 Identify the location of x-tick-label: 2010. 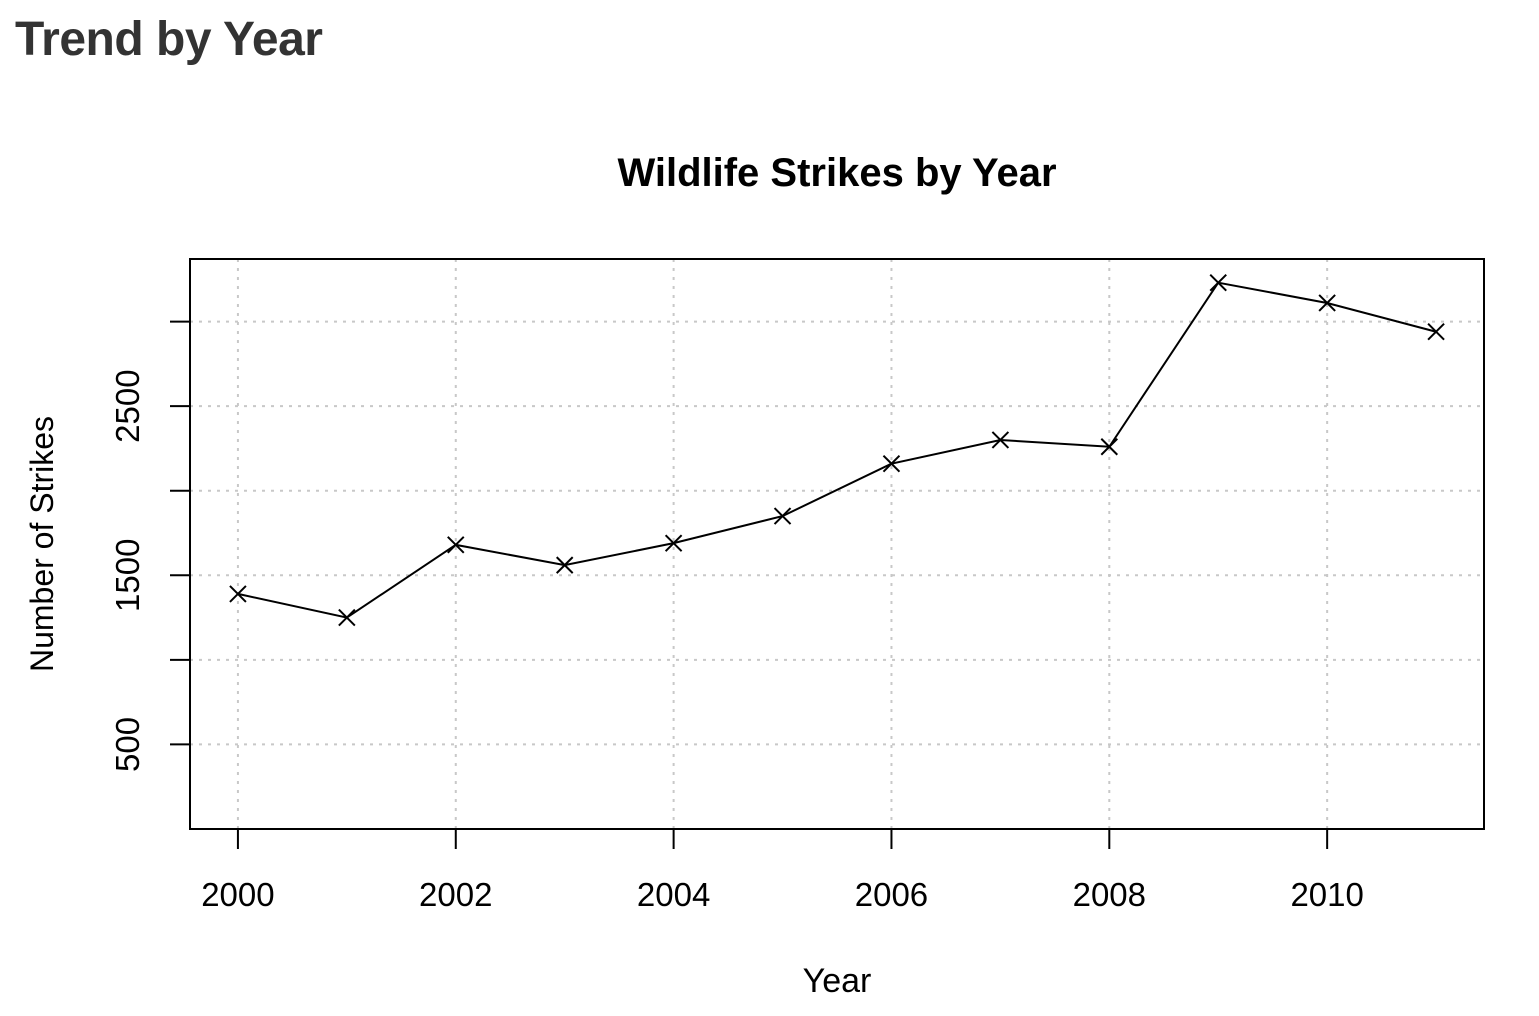
(1326, 894).